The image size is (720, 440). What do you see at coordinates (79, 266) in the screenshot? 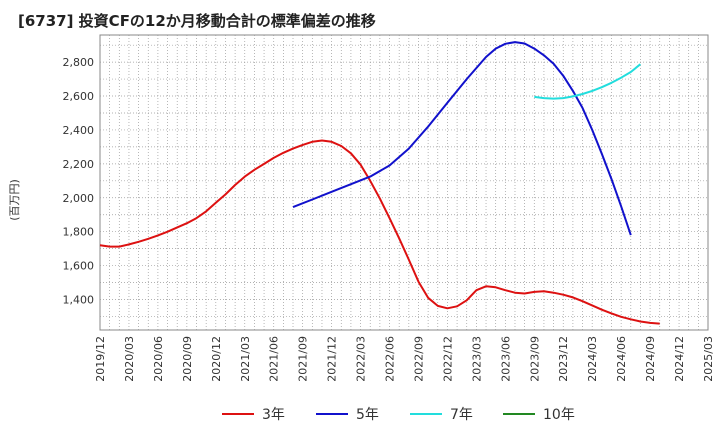
I see `y-tick-label: 1,600` at bounding box center [79, 266].